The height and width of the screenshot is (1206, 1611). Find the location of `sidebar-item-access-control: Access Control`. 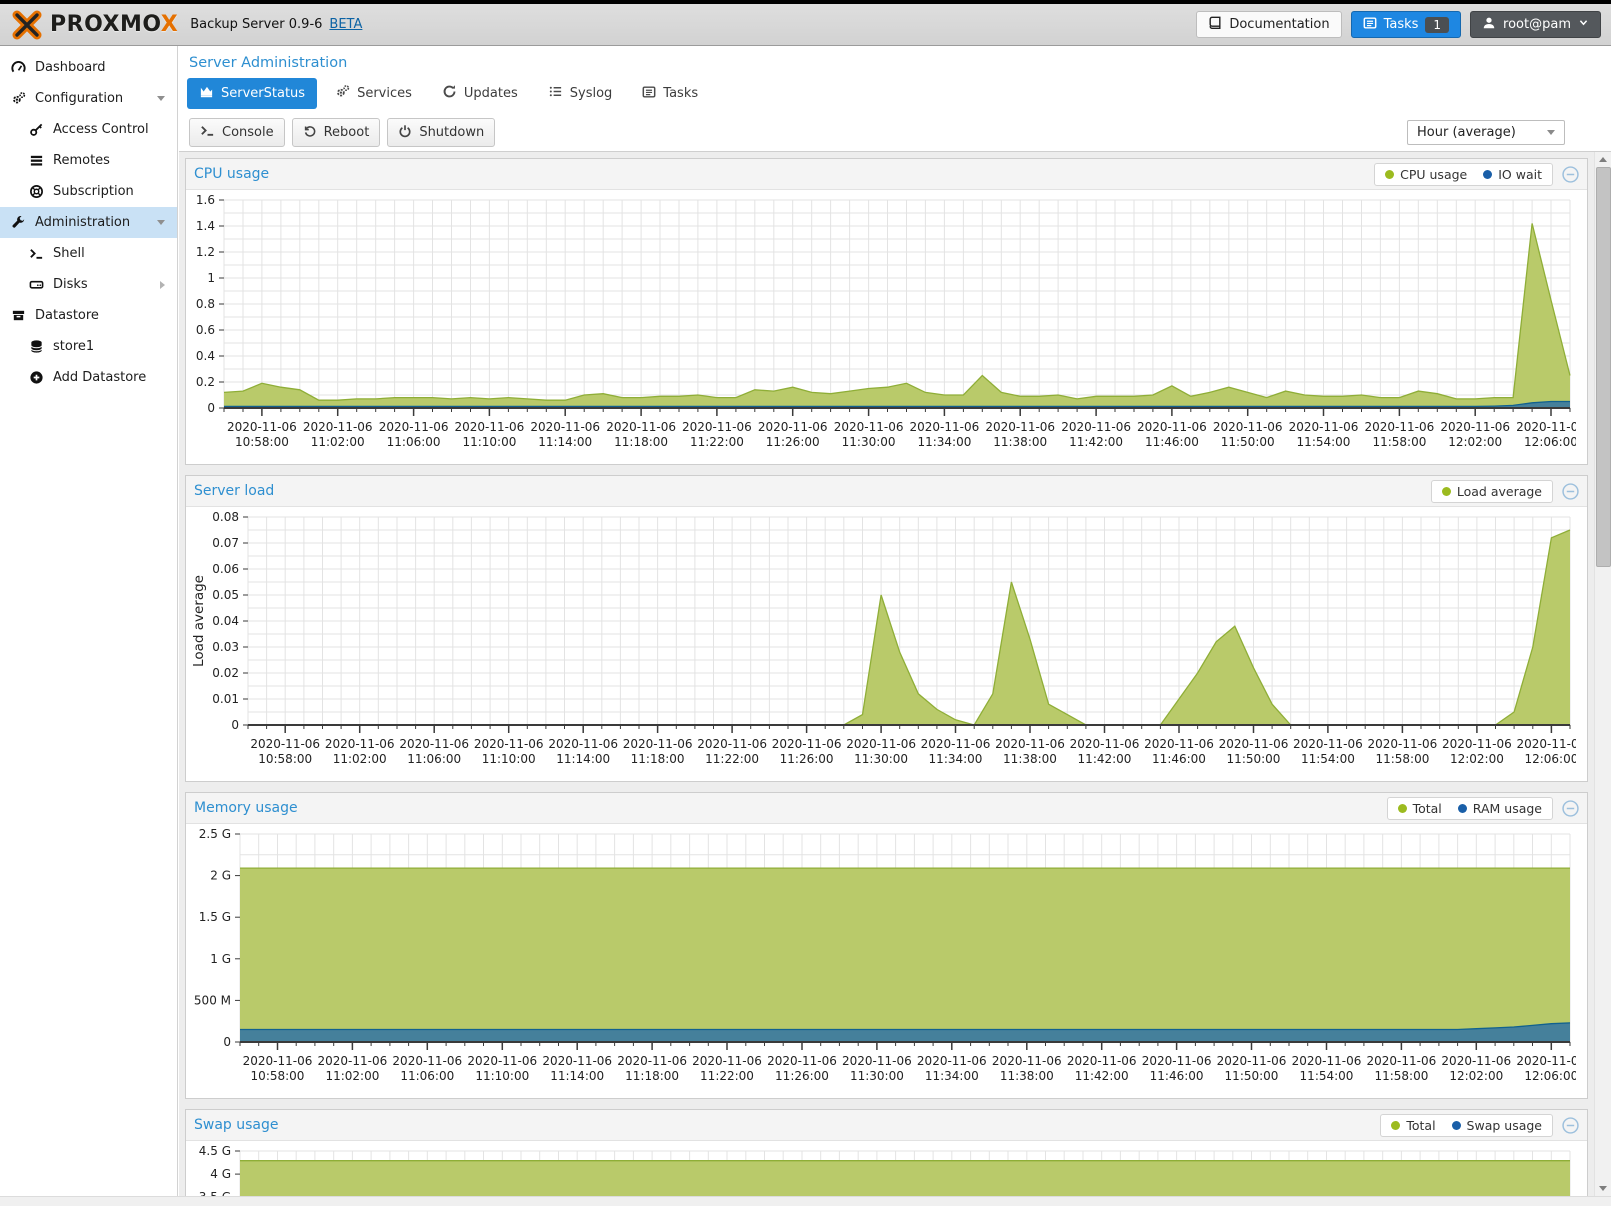

sidebar-item-access-control: Access Control is located at coordinates (88, 129).